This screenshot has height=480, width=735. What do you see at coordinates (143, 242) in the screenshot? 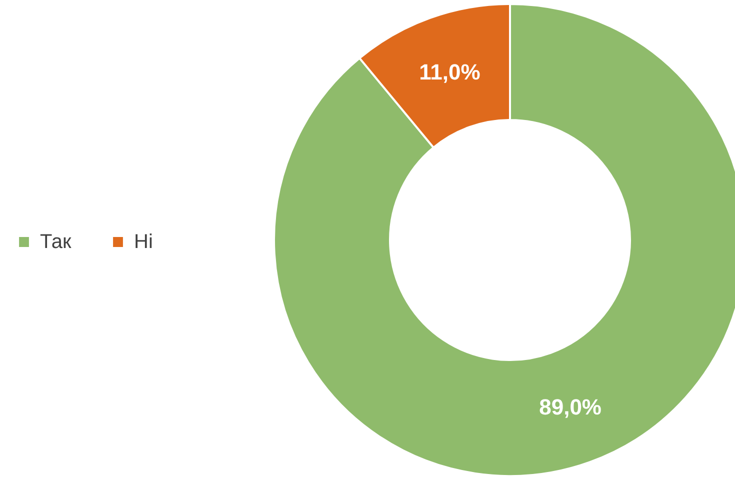
I see `legend-label: Ні` at bounding box center [143, 242].